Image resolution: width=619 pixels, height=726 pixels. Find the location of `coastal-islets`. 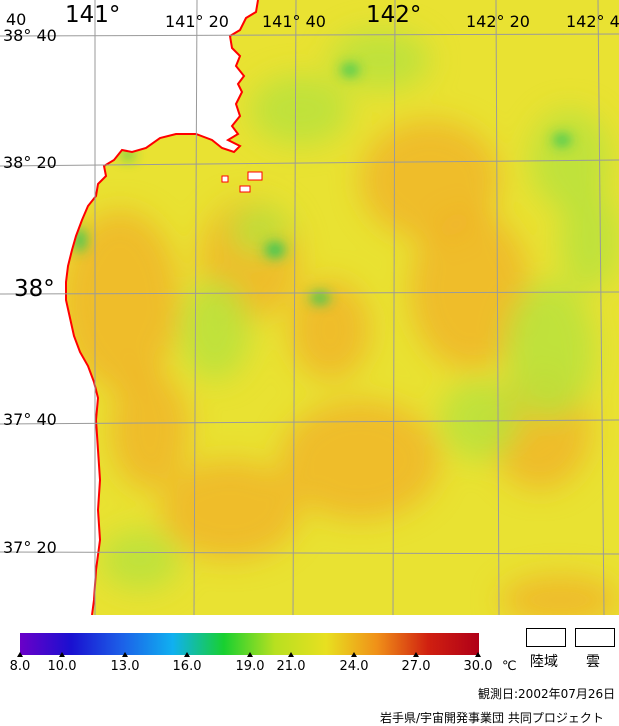

coastal-islets is located at coordinates (242, 182).